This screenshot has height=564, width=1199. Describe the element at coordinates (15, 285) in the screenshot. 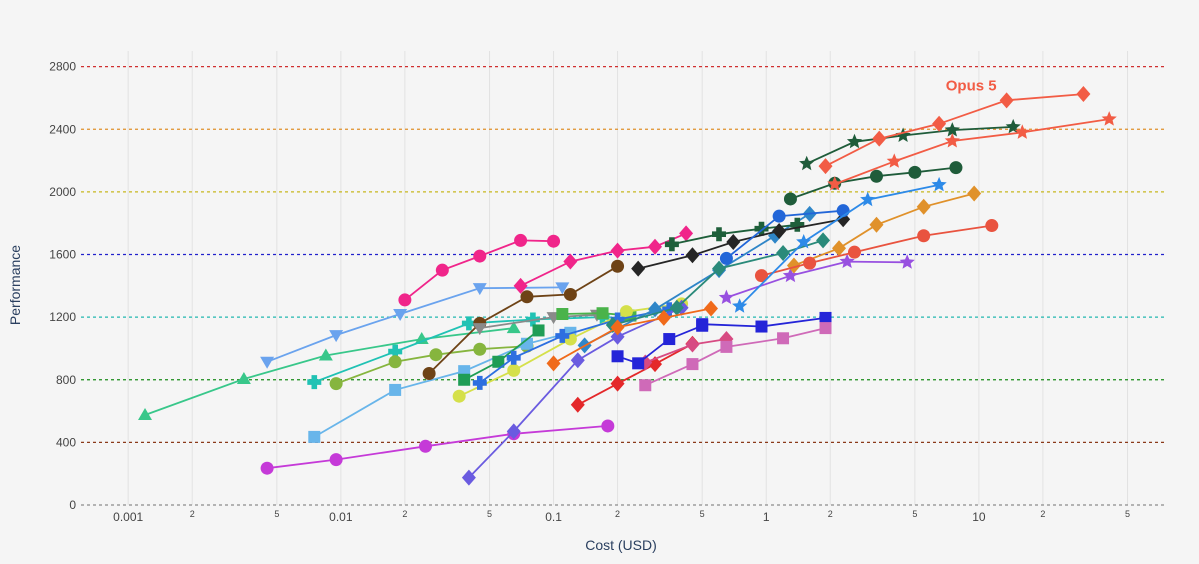

I see `y-axis-title: Performance` at that location.